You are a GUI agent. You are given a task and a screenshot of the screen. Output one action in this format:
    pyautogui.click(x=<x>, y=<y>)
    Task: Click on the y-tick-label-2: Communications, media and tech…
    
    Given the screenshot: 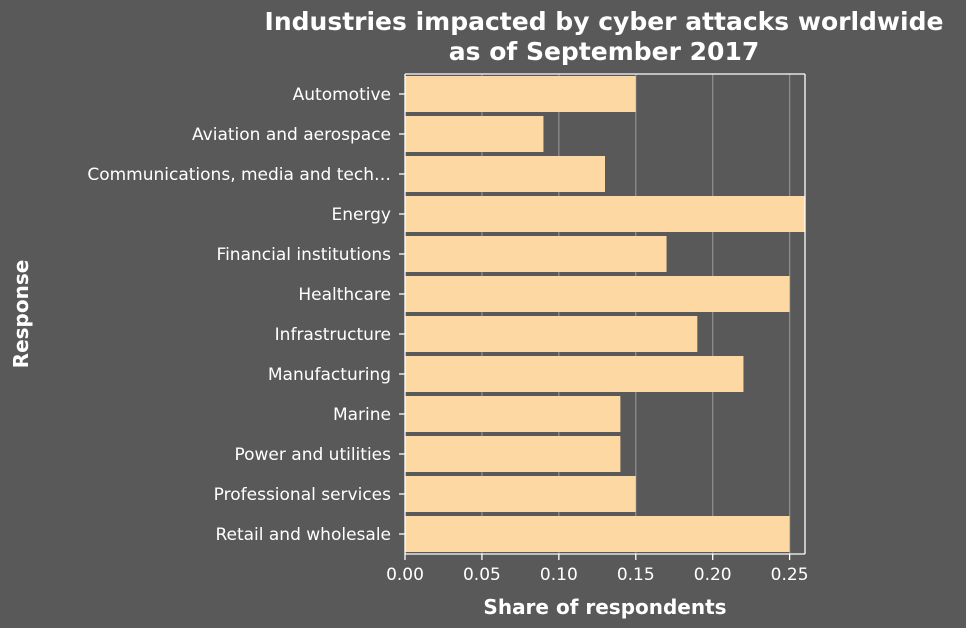 What is the action you would take?
    pyautogui.click(x=239, y=175)
    